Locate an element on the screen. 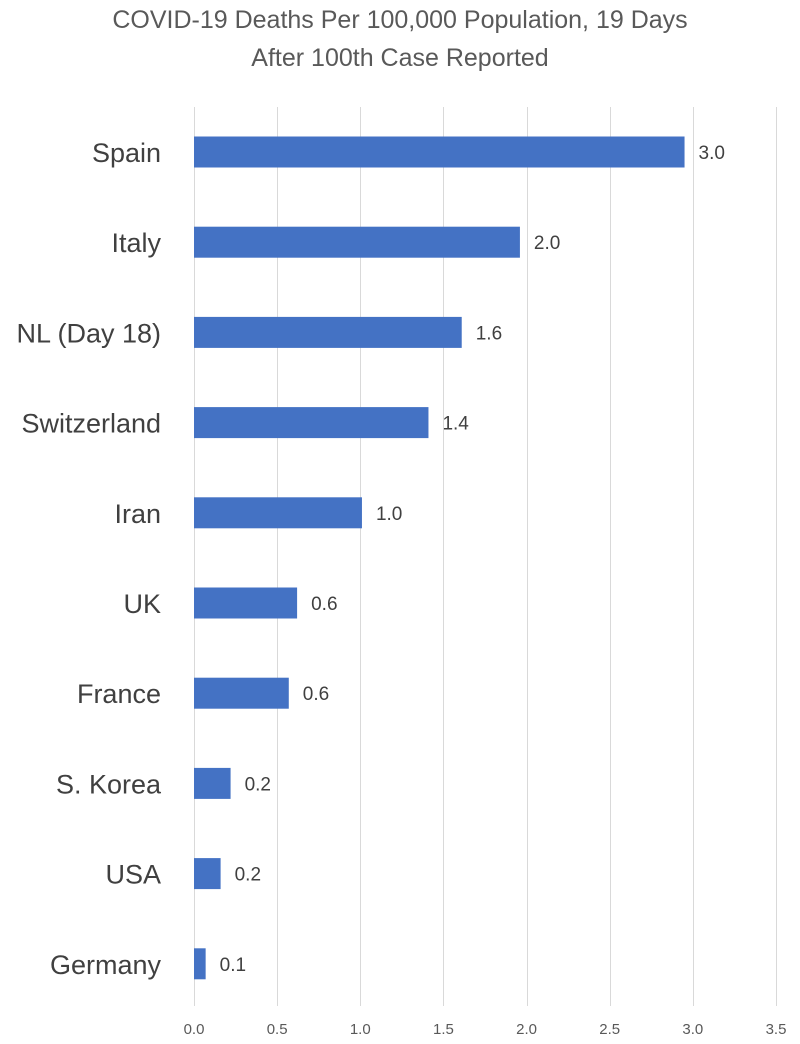  value-label: 3.0 is located at coordinates (712, 153).